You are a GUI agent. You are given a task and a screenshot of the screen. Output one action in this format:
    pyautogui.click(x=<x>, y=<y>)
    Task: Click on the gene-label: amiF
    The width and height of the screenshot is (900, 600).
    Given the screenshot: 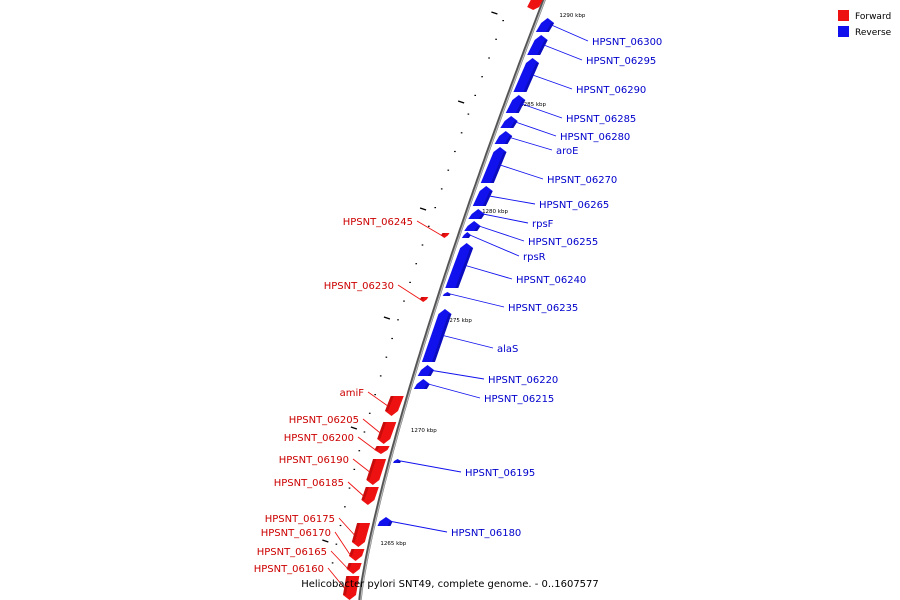 What is the action you would take?
    pyautogui.click(x=352, y=393)
    